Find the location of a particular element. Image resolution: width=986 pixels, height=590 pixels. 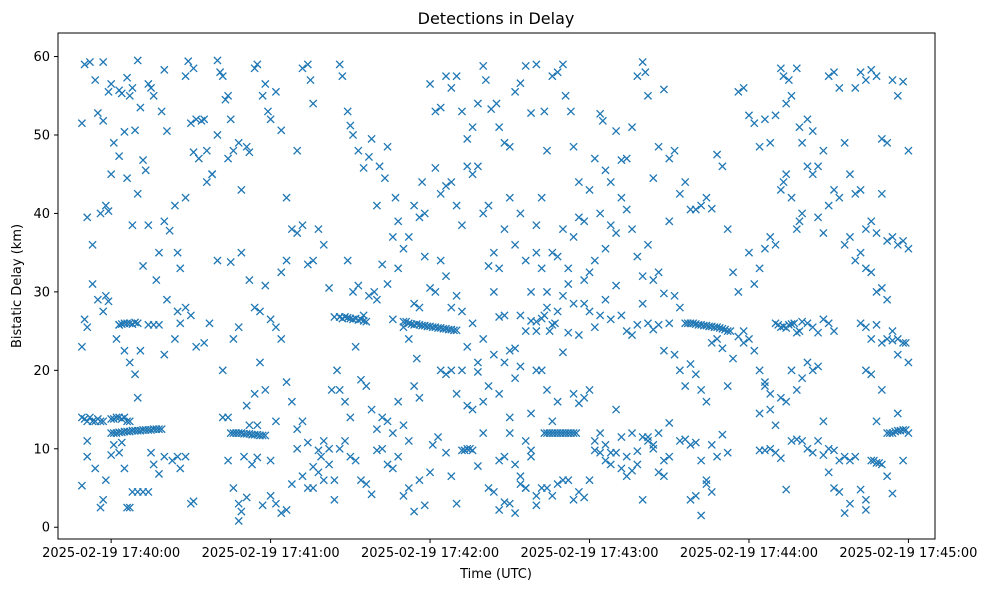

y-tick-label: 60 is located at coordinates (41, 57).